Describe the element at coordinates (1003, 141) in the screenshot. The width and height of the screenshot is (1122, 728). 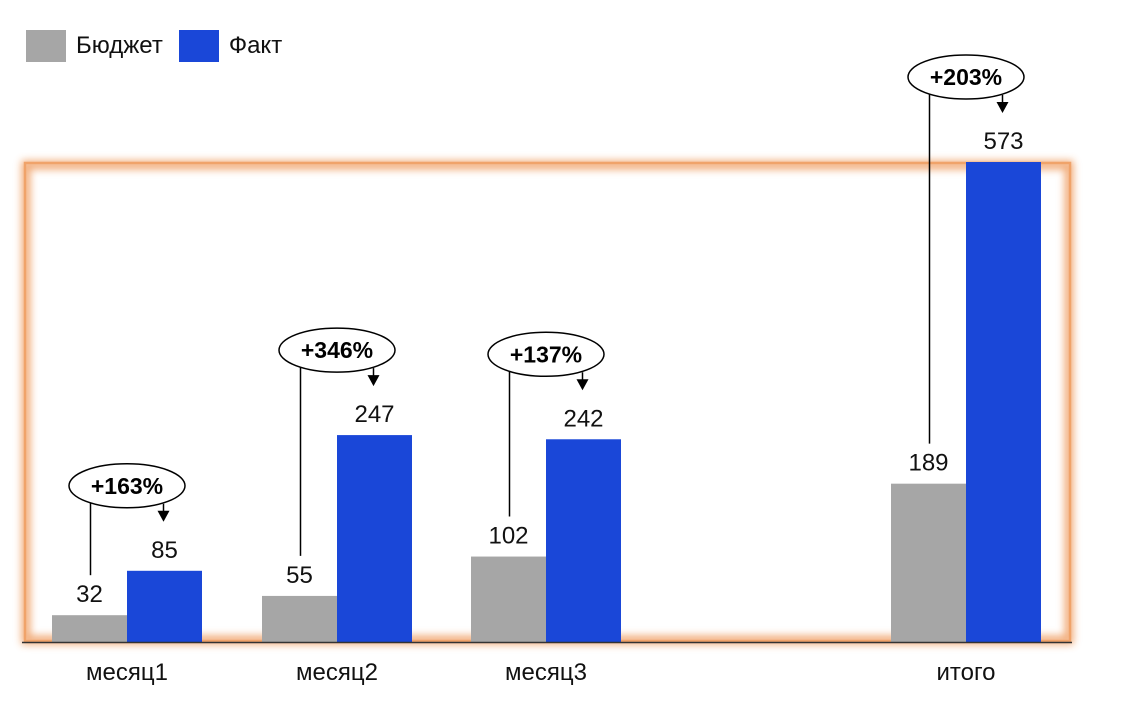
I see `value-label-fact-4: 573` at that location.